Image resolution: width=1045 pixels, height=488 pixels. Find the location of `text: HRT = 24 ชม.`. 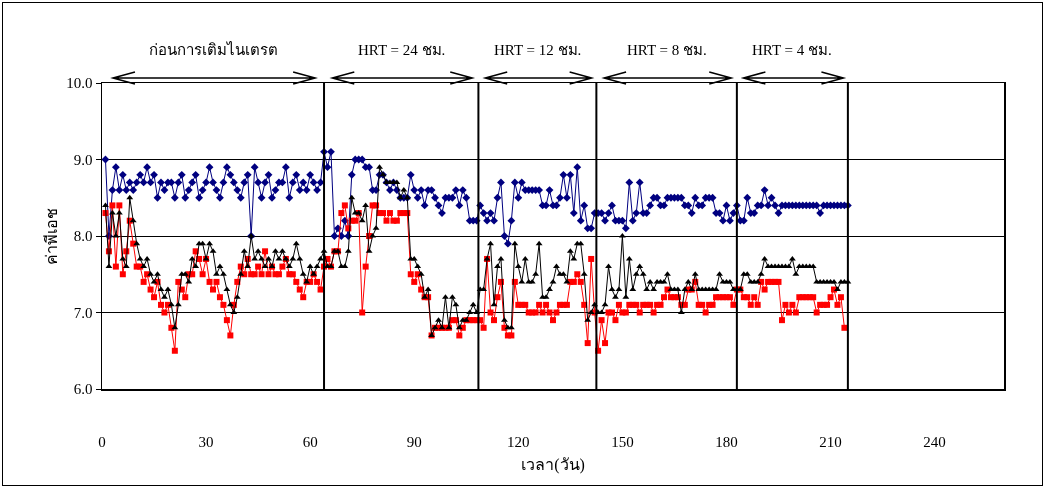

text: HRT = 24 ชม. is located at coordinates (402, 50).